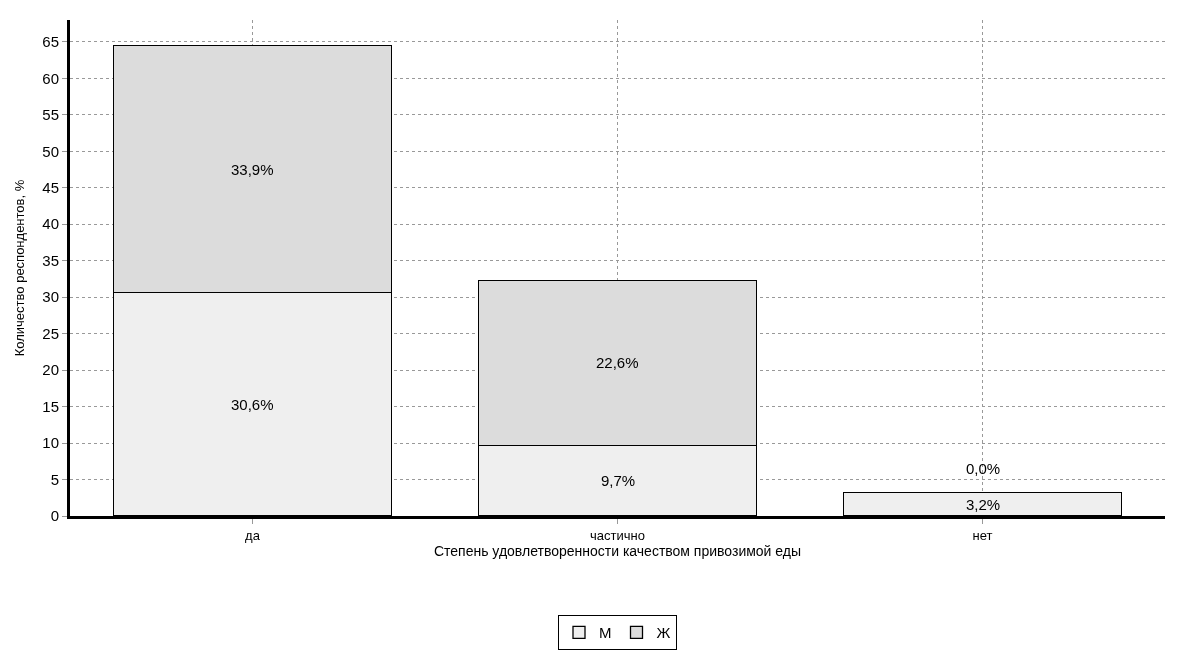 The height and width of the screenshot is (662, 1180). What do you see at coordinates (20, 268) in the screenshot?
I see `y-axis-title: Количество респондентов, %` at bounding box center [20, 268].